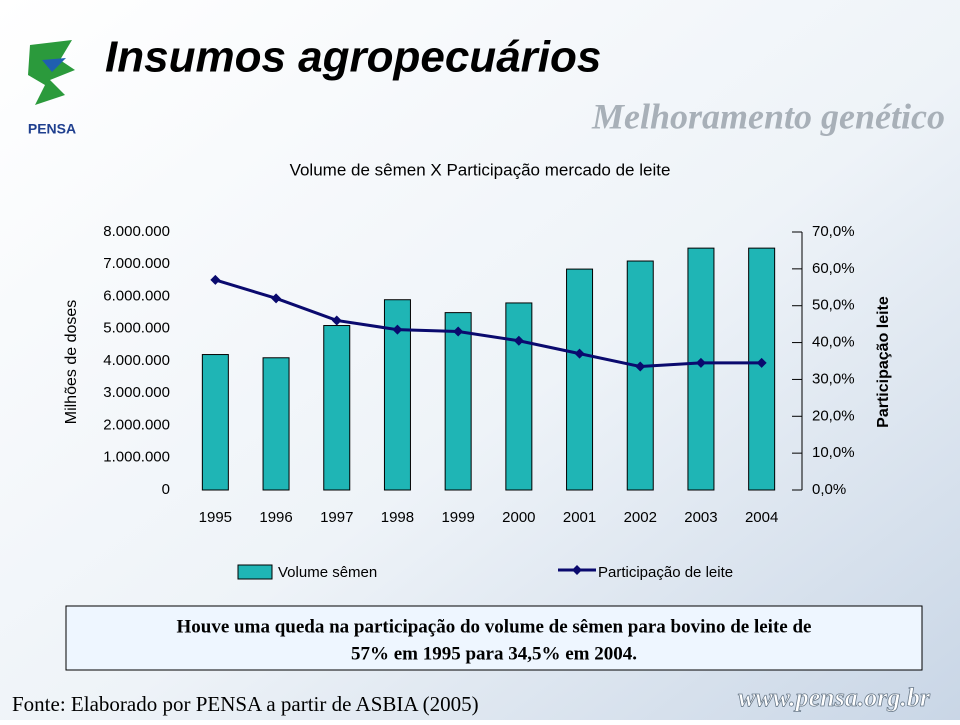  What do you see at coordinates (833, 268) in the screenshot?
I see `y2-tick-label: 60,0%` at bounding box center [833, 268].